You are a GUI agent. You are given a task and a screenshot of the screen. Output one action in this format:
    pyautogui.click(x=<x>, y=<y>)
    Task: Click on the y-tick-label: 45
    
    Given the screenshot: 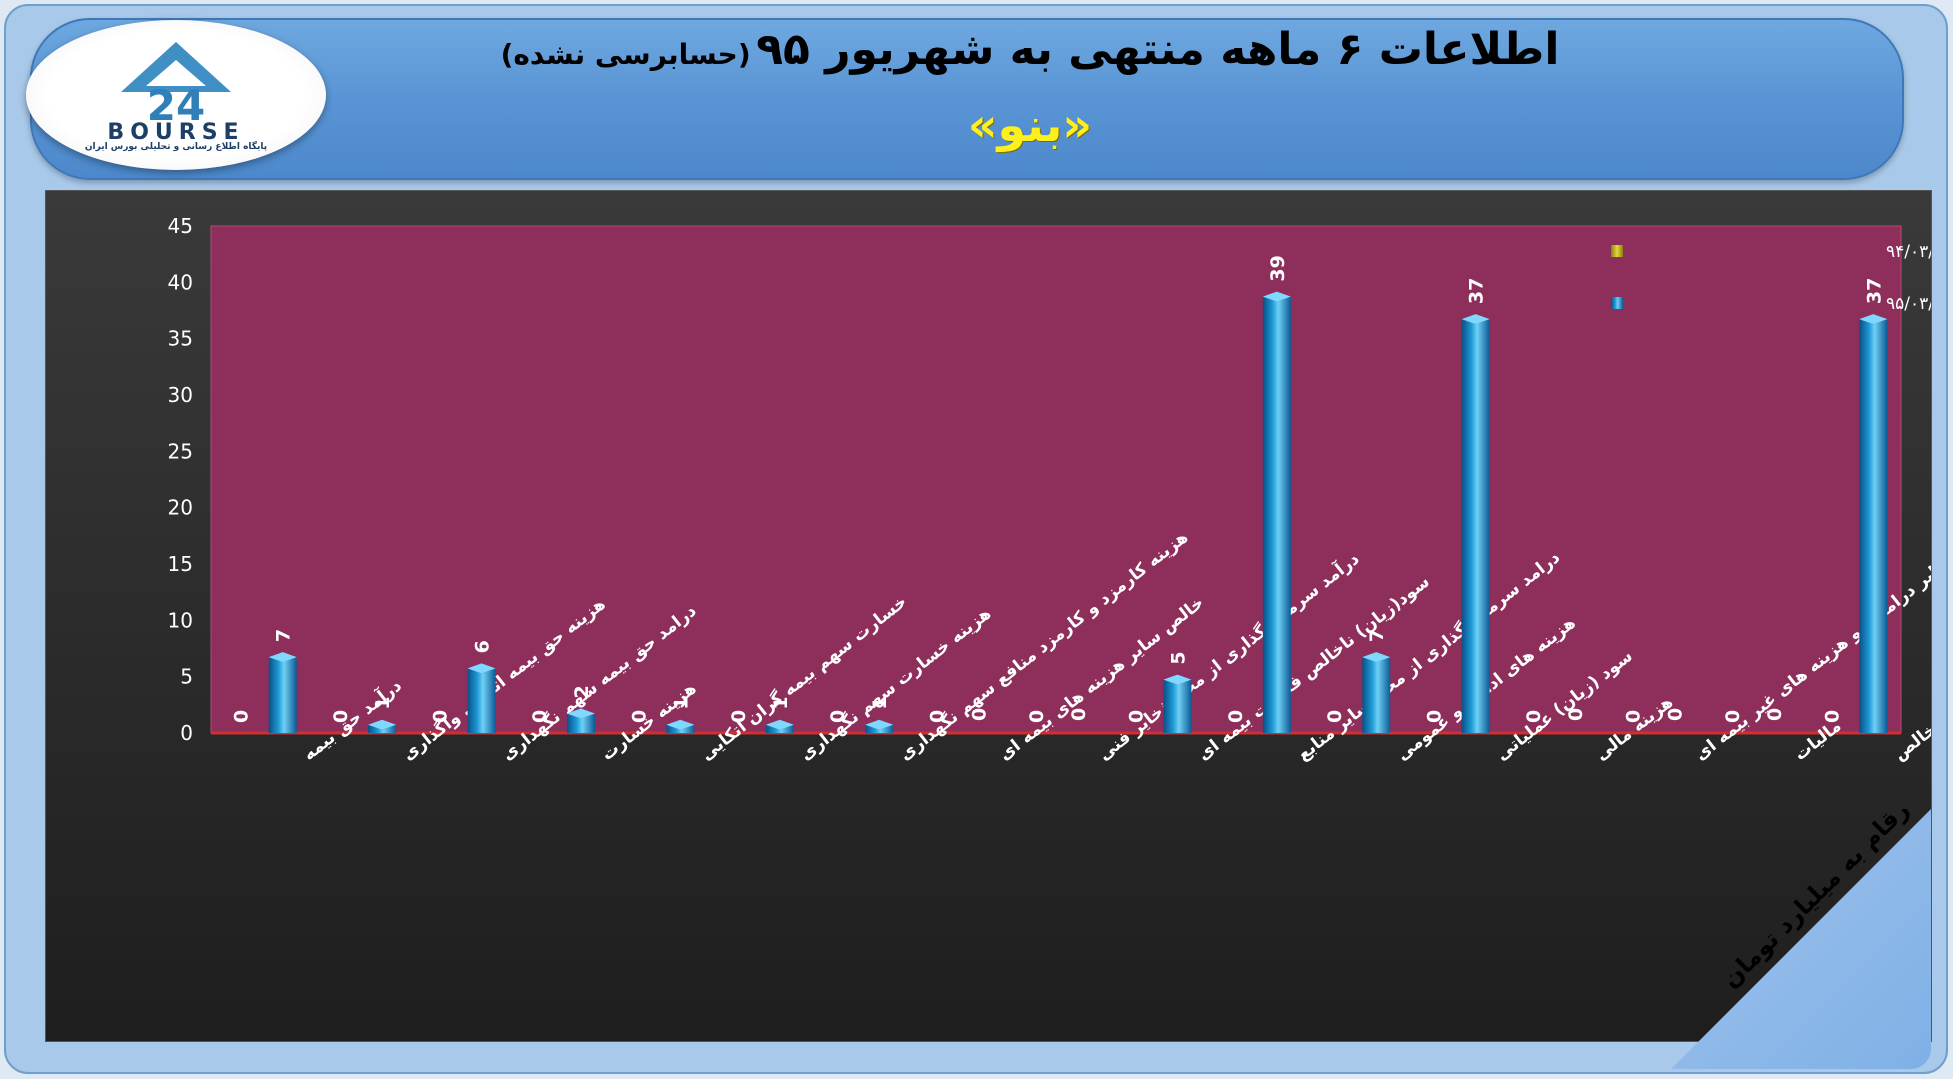 What is the action you would take?
    pyautogui.click(x=180, y=226)
    